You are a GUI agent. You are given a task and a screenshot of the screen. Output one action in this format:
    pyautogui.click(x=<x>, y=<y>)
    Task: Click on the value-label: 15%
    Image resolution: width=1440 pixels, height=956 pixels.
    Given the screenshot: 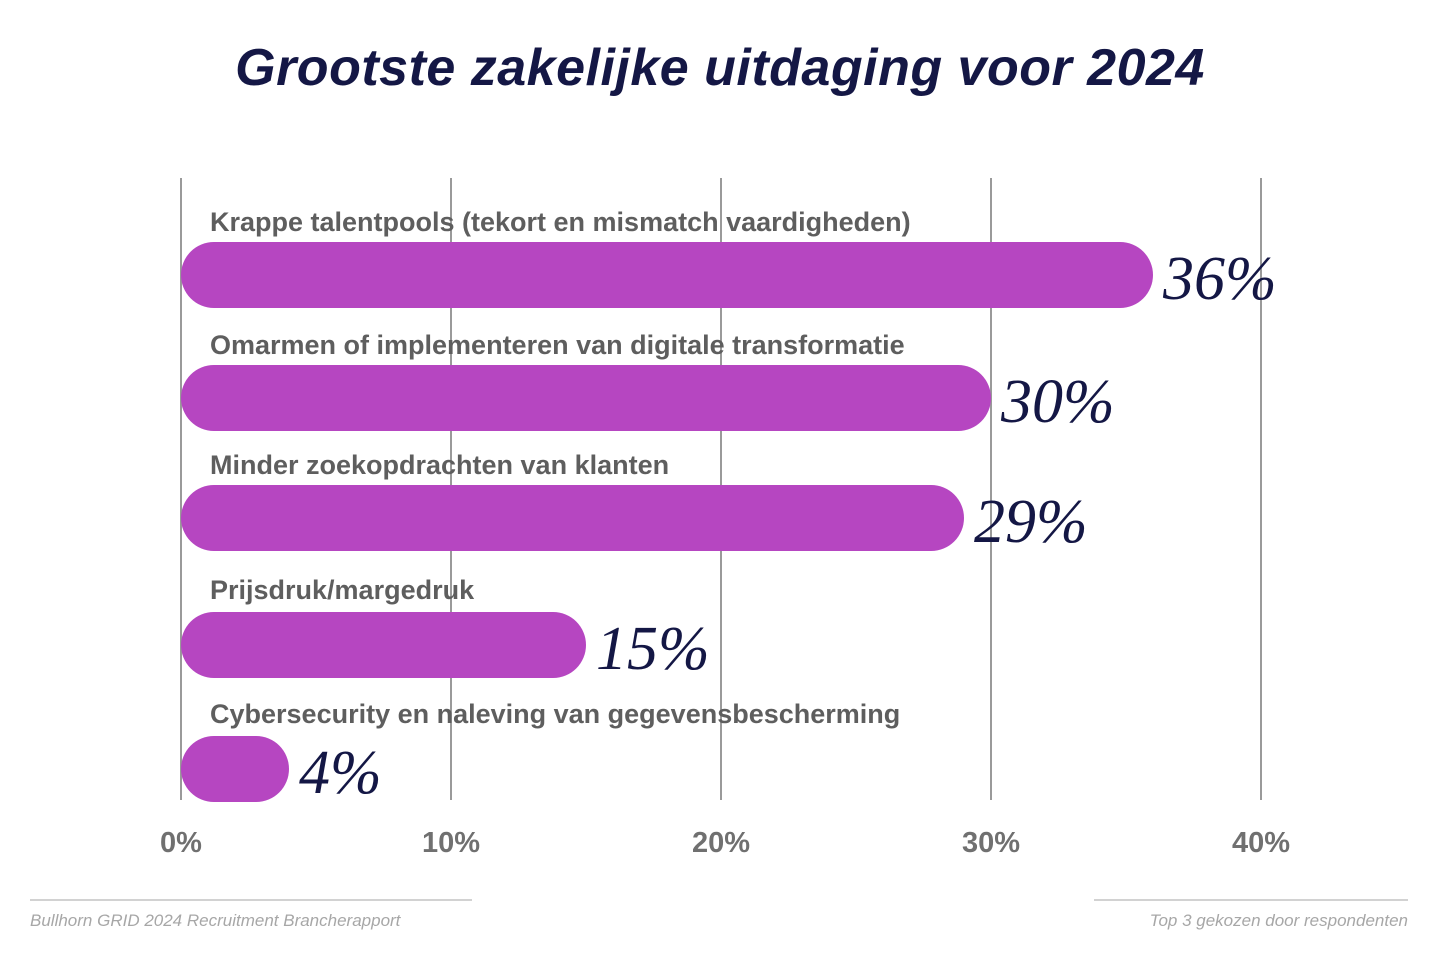 What is the action you would take?
    pyautogui.click(x=653, y=649)
    